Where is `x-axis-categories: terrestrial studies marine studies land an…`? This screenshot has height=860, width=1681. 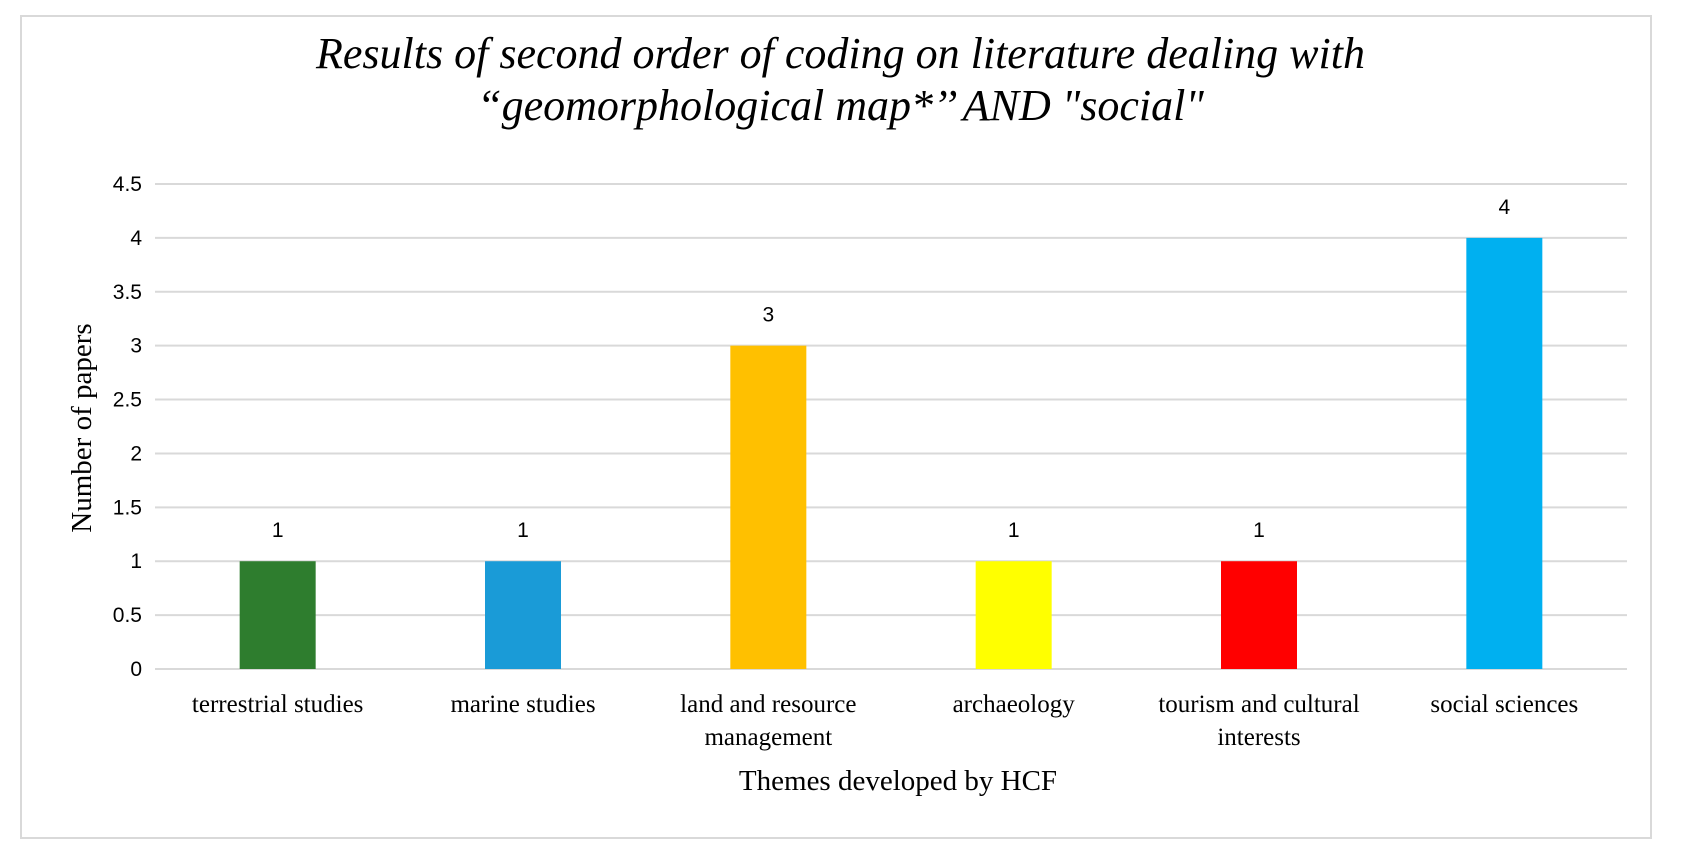 x-axis-categories: terrestrial studies marine studies land an… is located at coordinates (885, 721).